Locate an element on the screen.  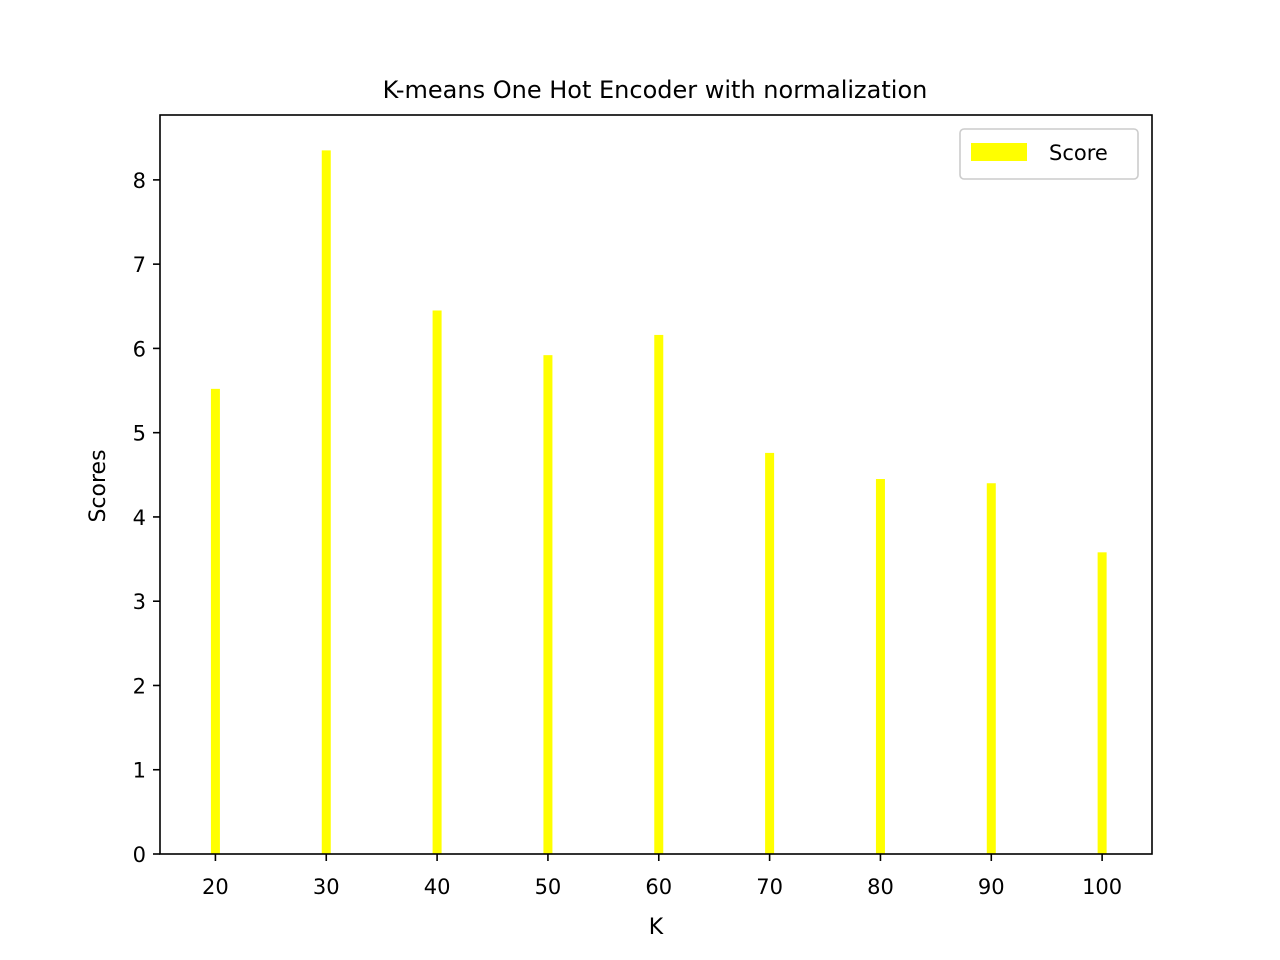
legend-box is located at coordinates (1049, 154).